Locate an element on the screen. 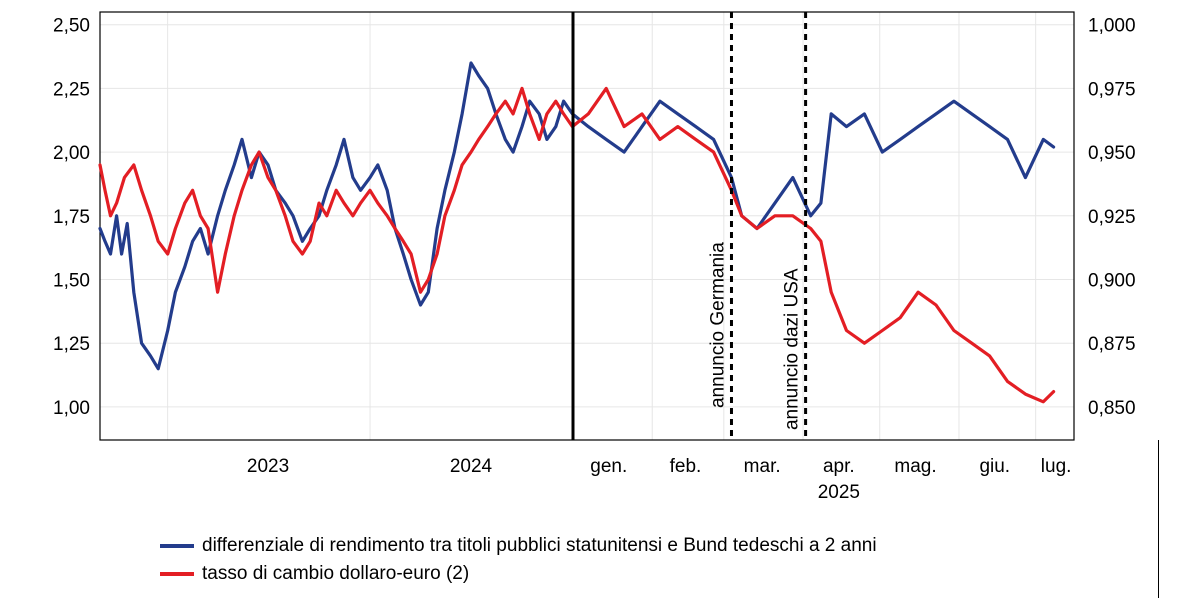 The width and height of the screenshot is (1200, 598). x-tick-label: apr. is located at coordinates (839, 466).